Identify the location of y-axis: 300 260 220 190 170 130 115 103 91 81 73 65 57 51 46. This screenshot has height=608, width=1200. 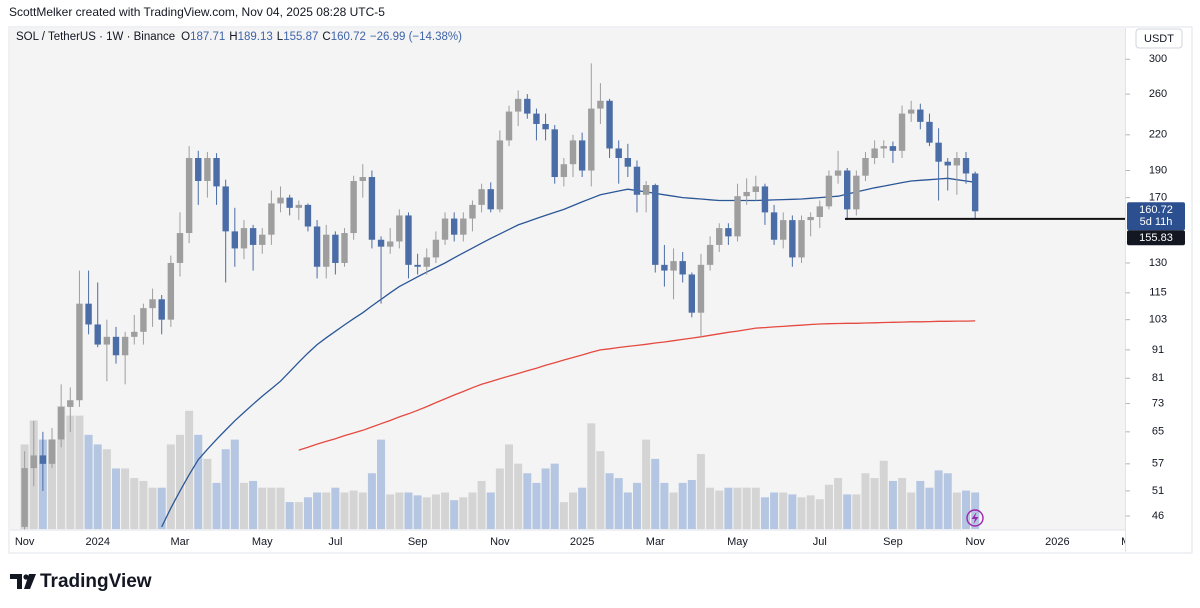
(1146, 287).